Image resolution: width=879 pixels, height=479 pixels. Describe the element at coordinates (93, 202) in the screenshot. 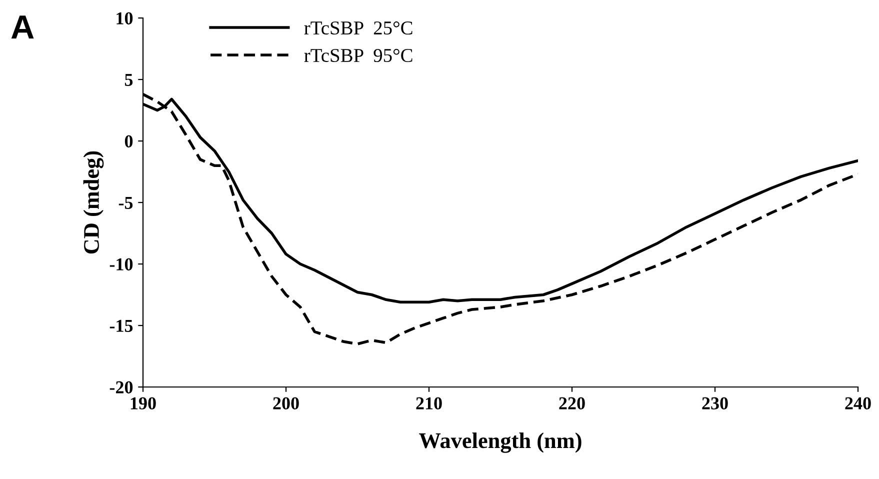

I see `y-axis-title: CD (mdeg)` at that location.